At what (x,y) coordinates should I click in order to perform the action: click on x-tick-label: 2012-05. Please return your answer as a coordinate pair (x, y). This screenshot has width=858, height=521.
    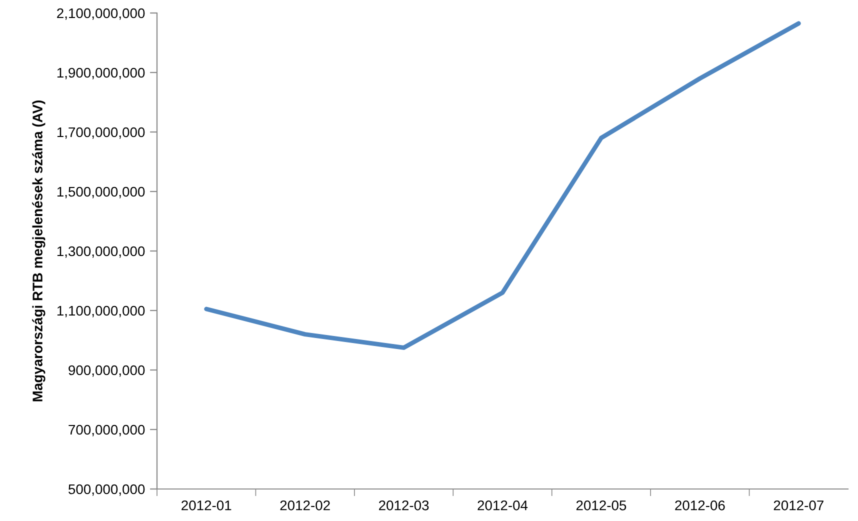
    Looking at the image, I should click on (601, 505).